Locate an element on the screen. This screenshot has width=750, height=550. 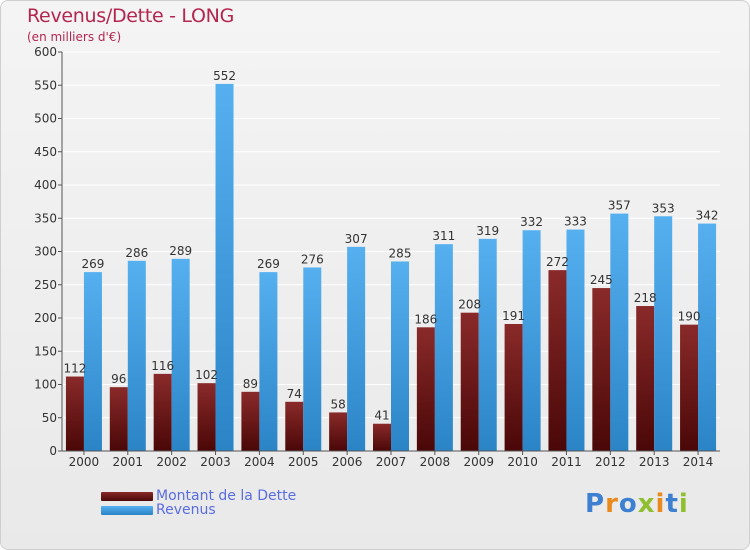
legend-swatch-revenus is located at coordinates (127, 510).